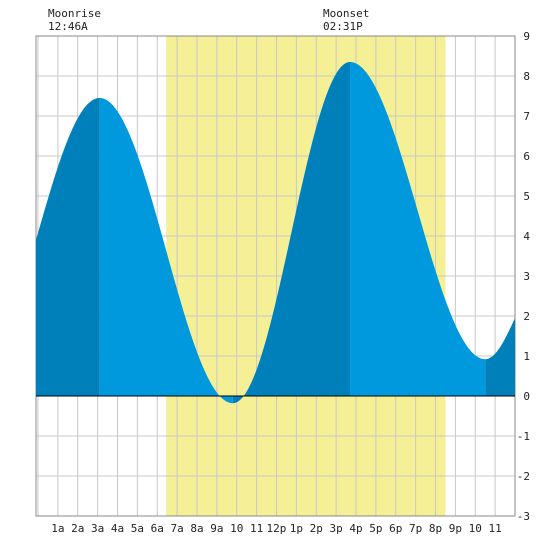  I want to click on y-tick-label: -2, so click(523, 476).